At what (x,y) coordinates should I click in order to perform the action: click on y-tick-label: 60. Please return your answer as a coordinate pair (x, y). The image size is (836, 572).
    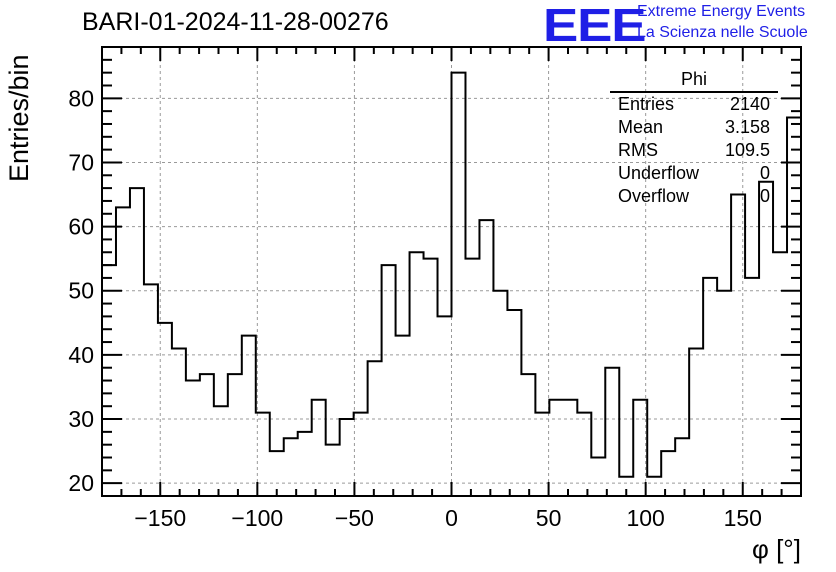
    Looking at the image, I should click on (81, 227).